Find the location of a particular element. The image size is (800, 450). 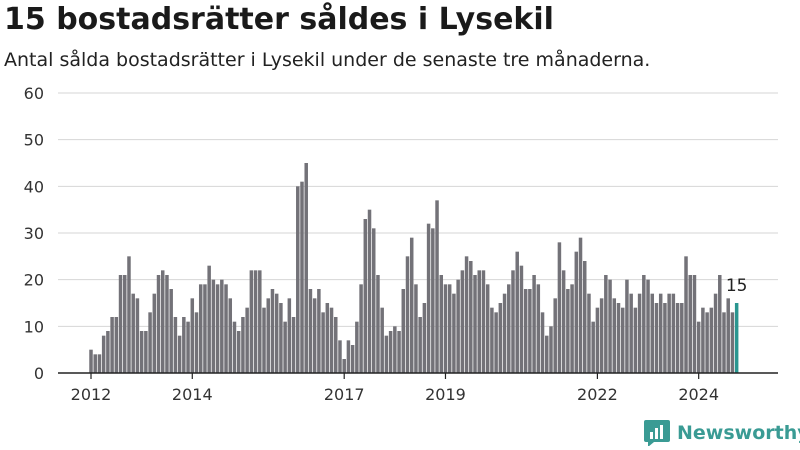

bar-highlight is located at coordinates (736, 338).